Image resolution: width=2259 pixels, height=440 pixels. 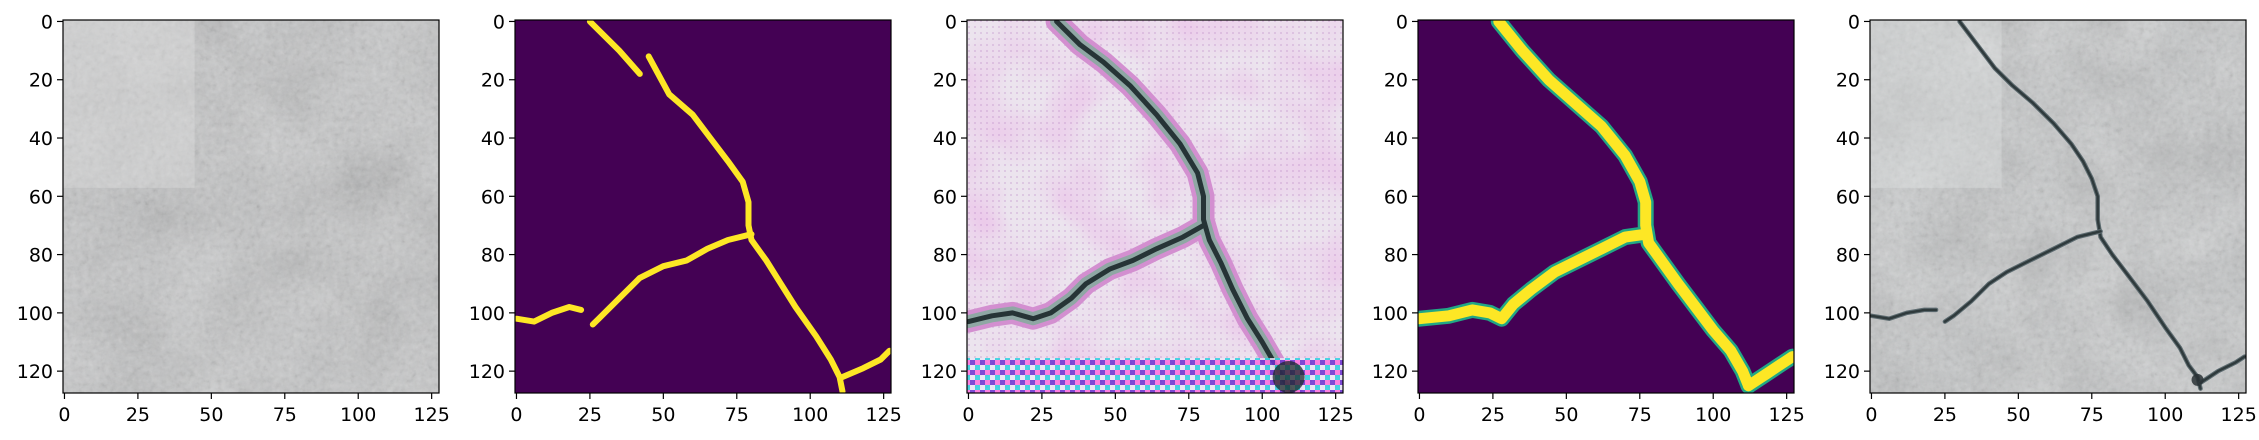 I want to click on panel-5-image, so click(x=2058, y=206).